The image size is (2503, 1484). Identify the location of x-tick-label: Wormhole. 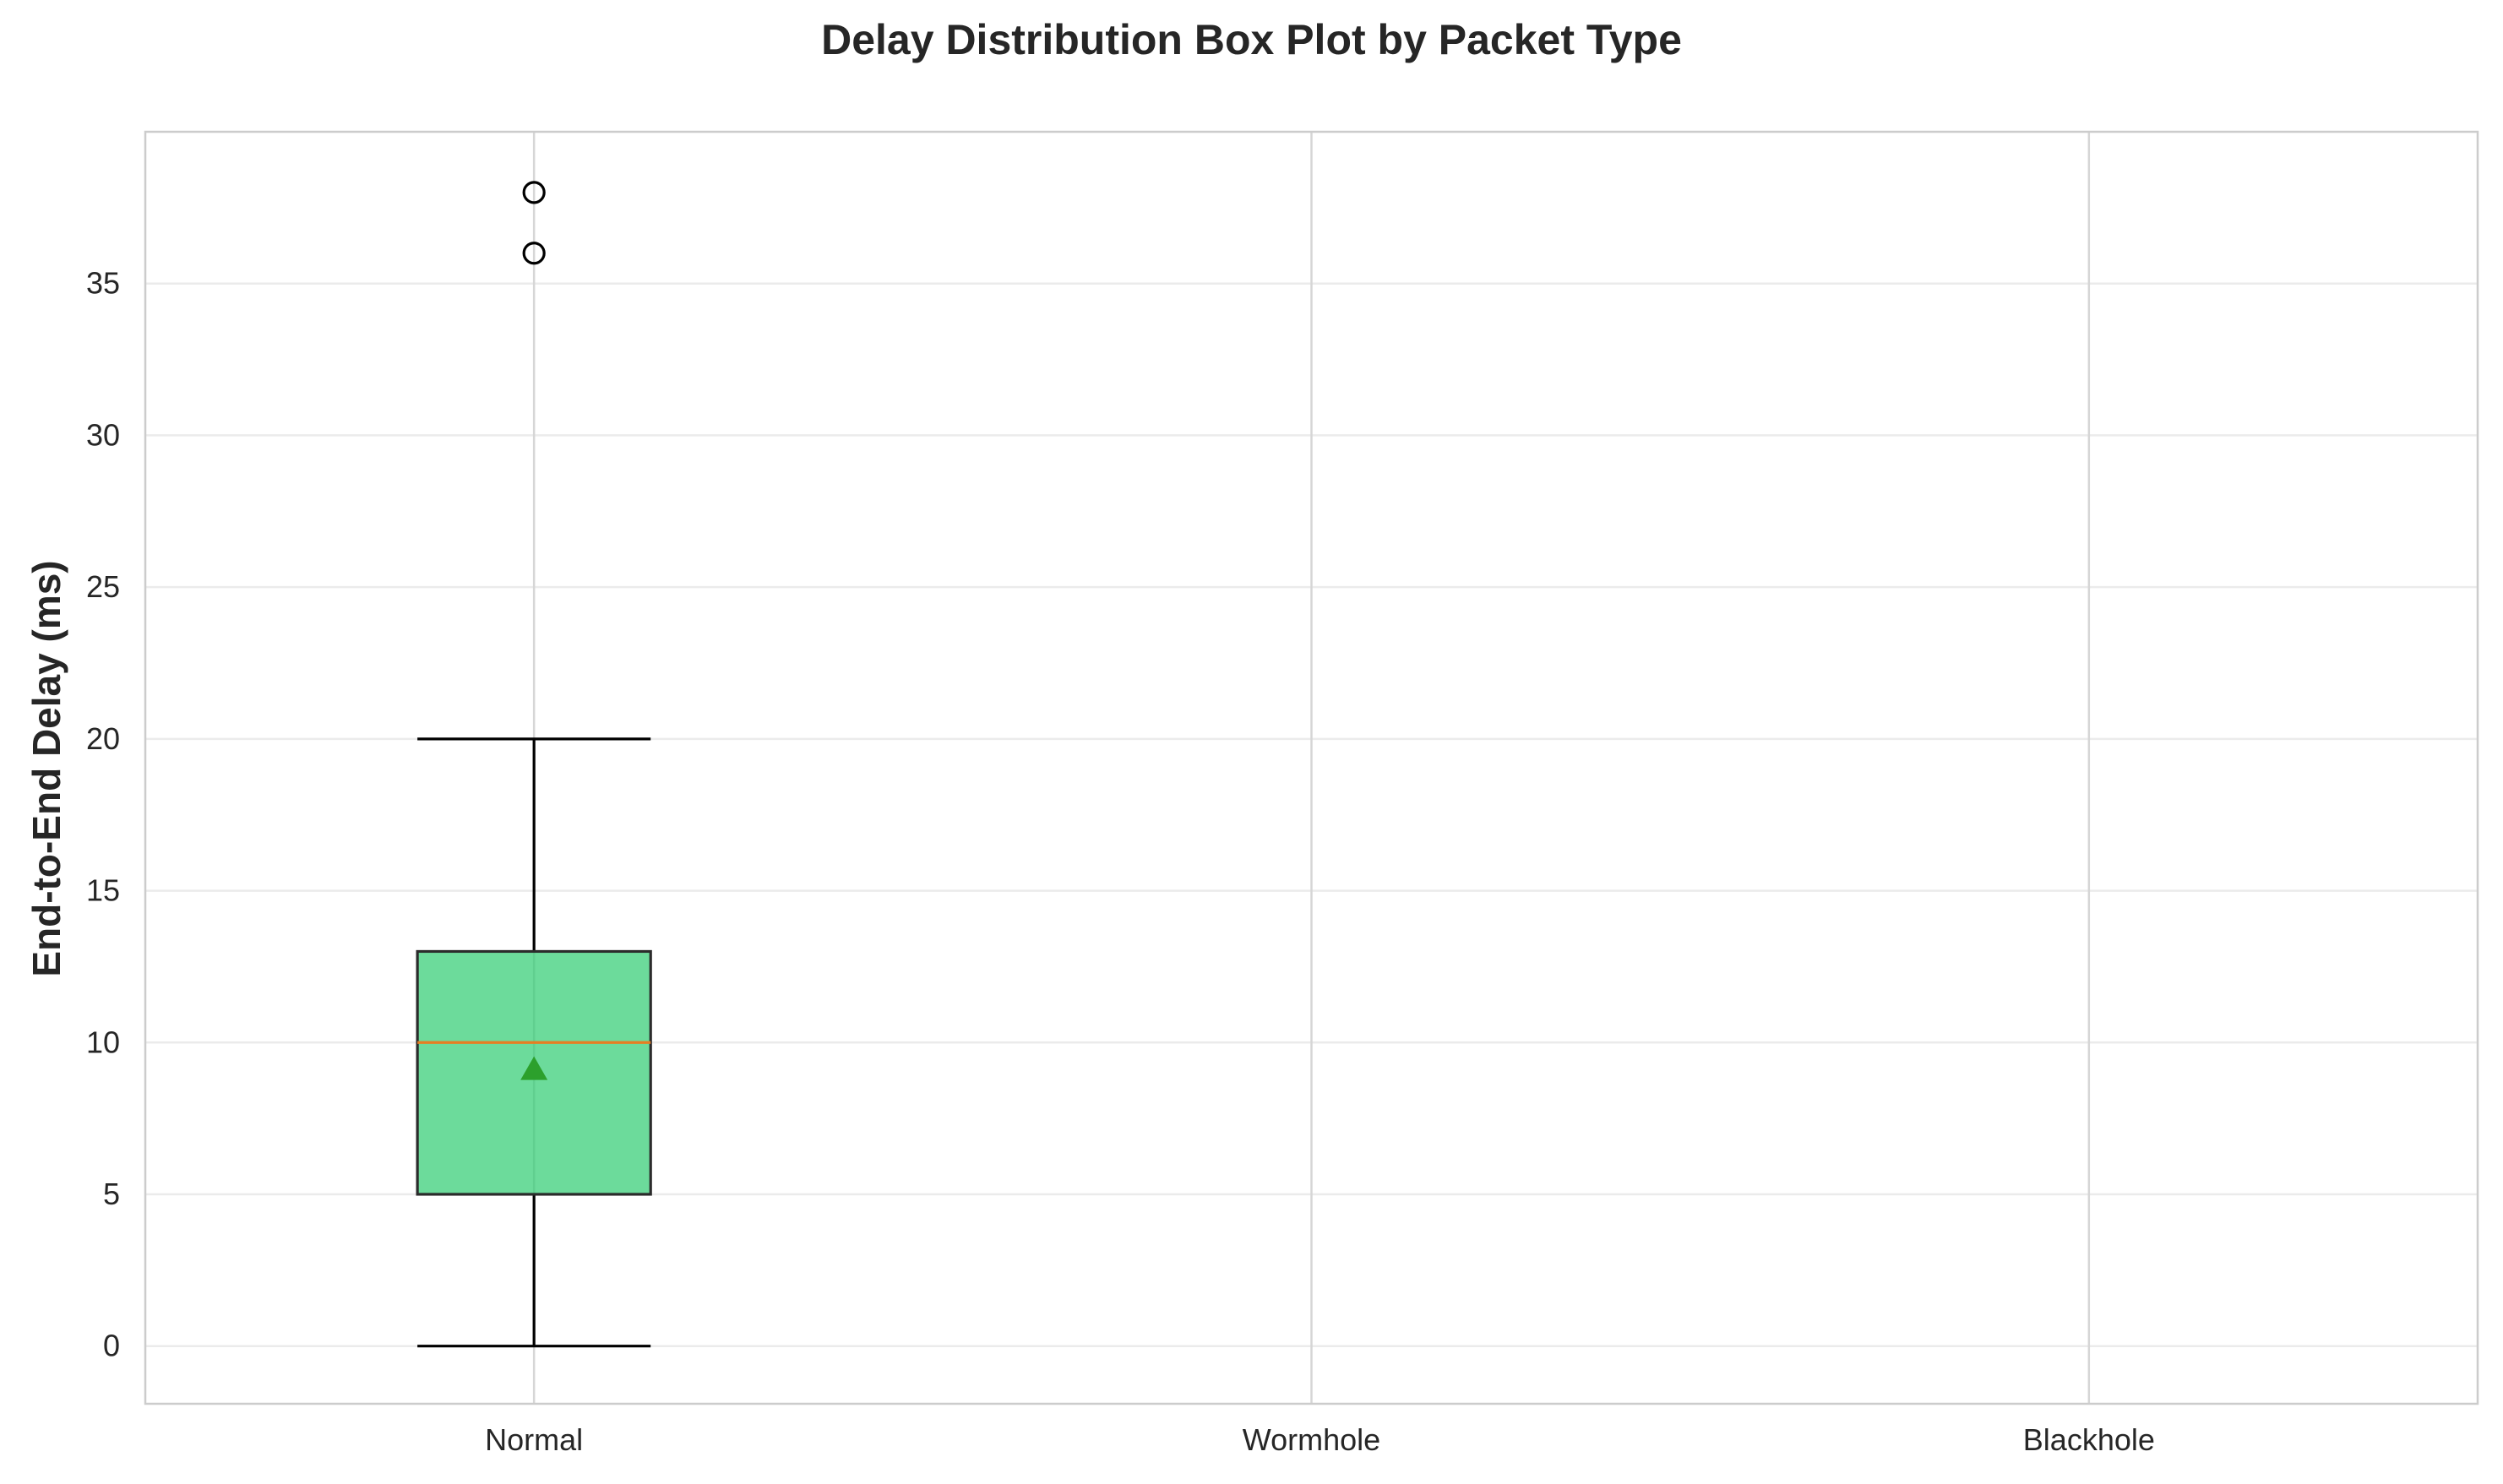
(1312, 1439).